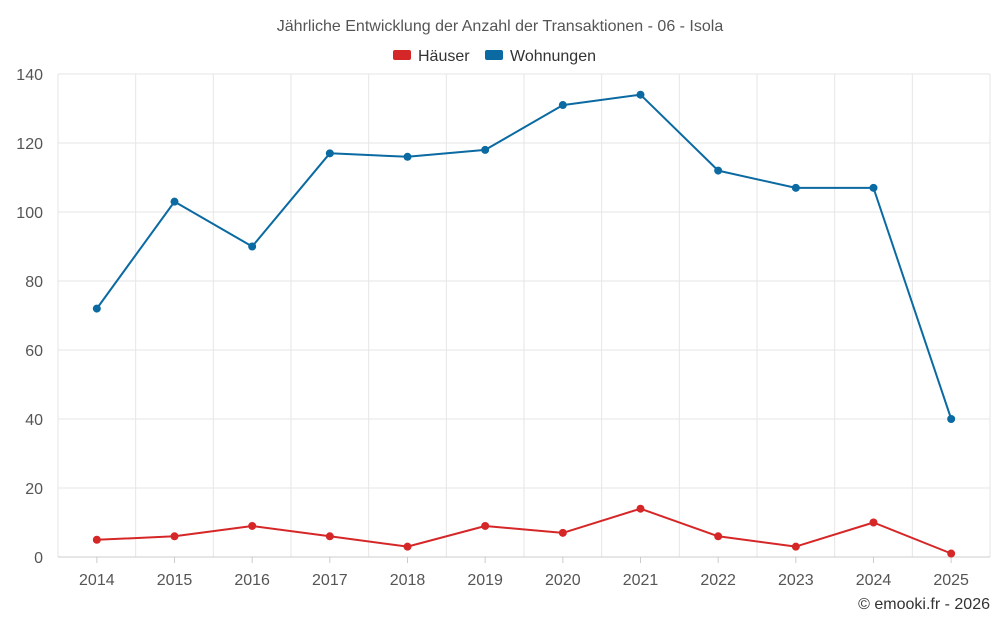 Image resolution: width=1000 pixels, height=625 pixels. Describe the element at coordinates (34, 489) in the screenshot. I see `y-tick-label: 20` at that location.